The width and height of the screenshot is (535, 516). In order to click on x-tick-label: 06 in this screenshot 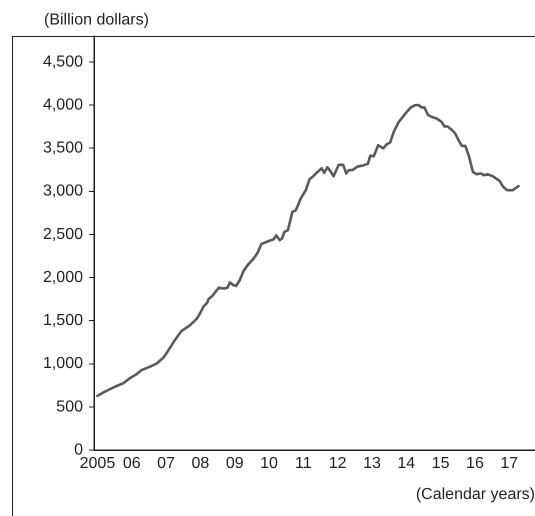, I will do `click(131, 463)`.